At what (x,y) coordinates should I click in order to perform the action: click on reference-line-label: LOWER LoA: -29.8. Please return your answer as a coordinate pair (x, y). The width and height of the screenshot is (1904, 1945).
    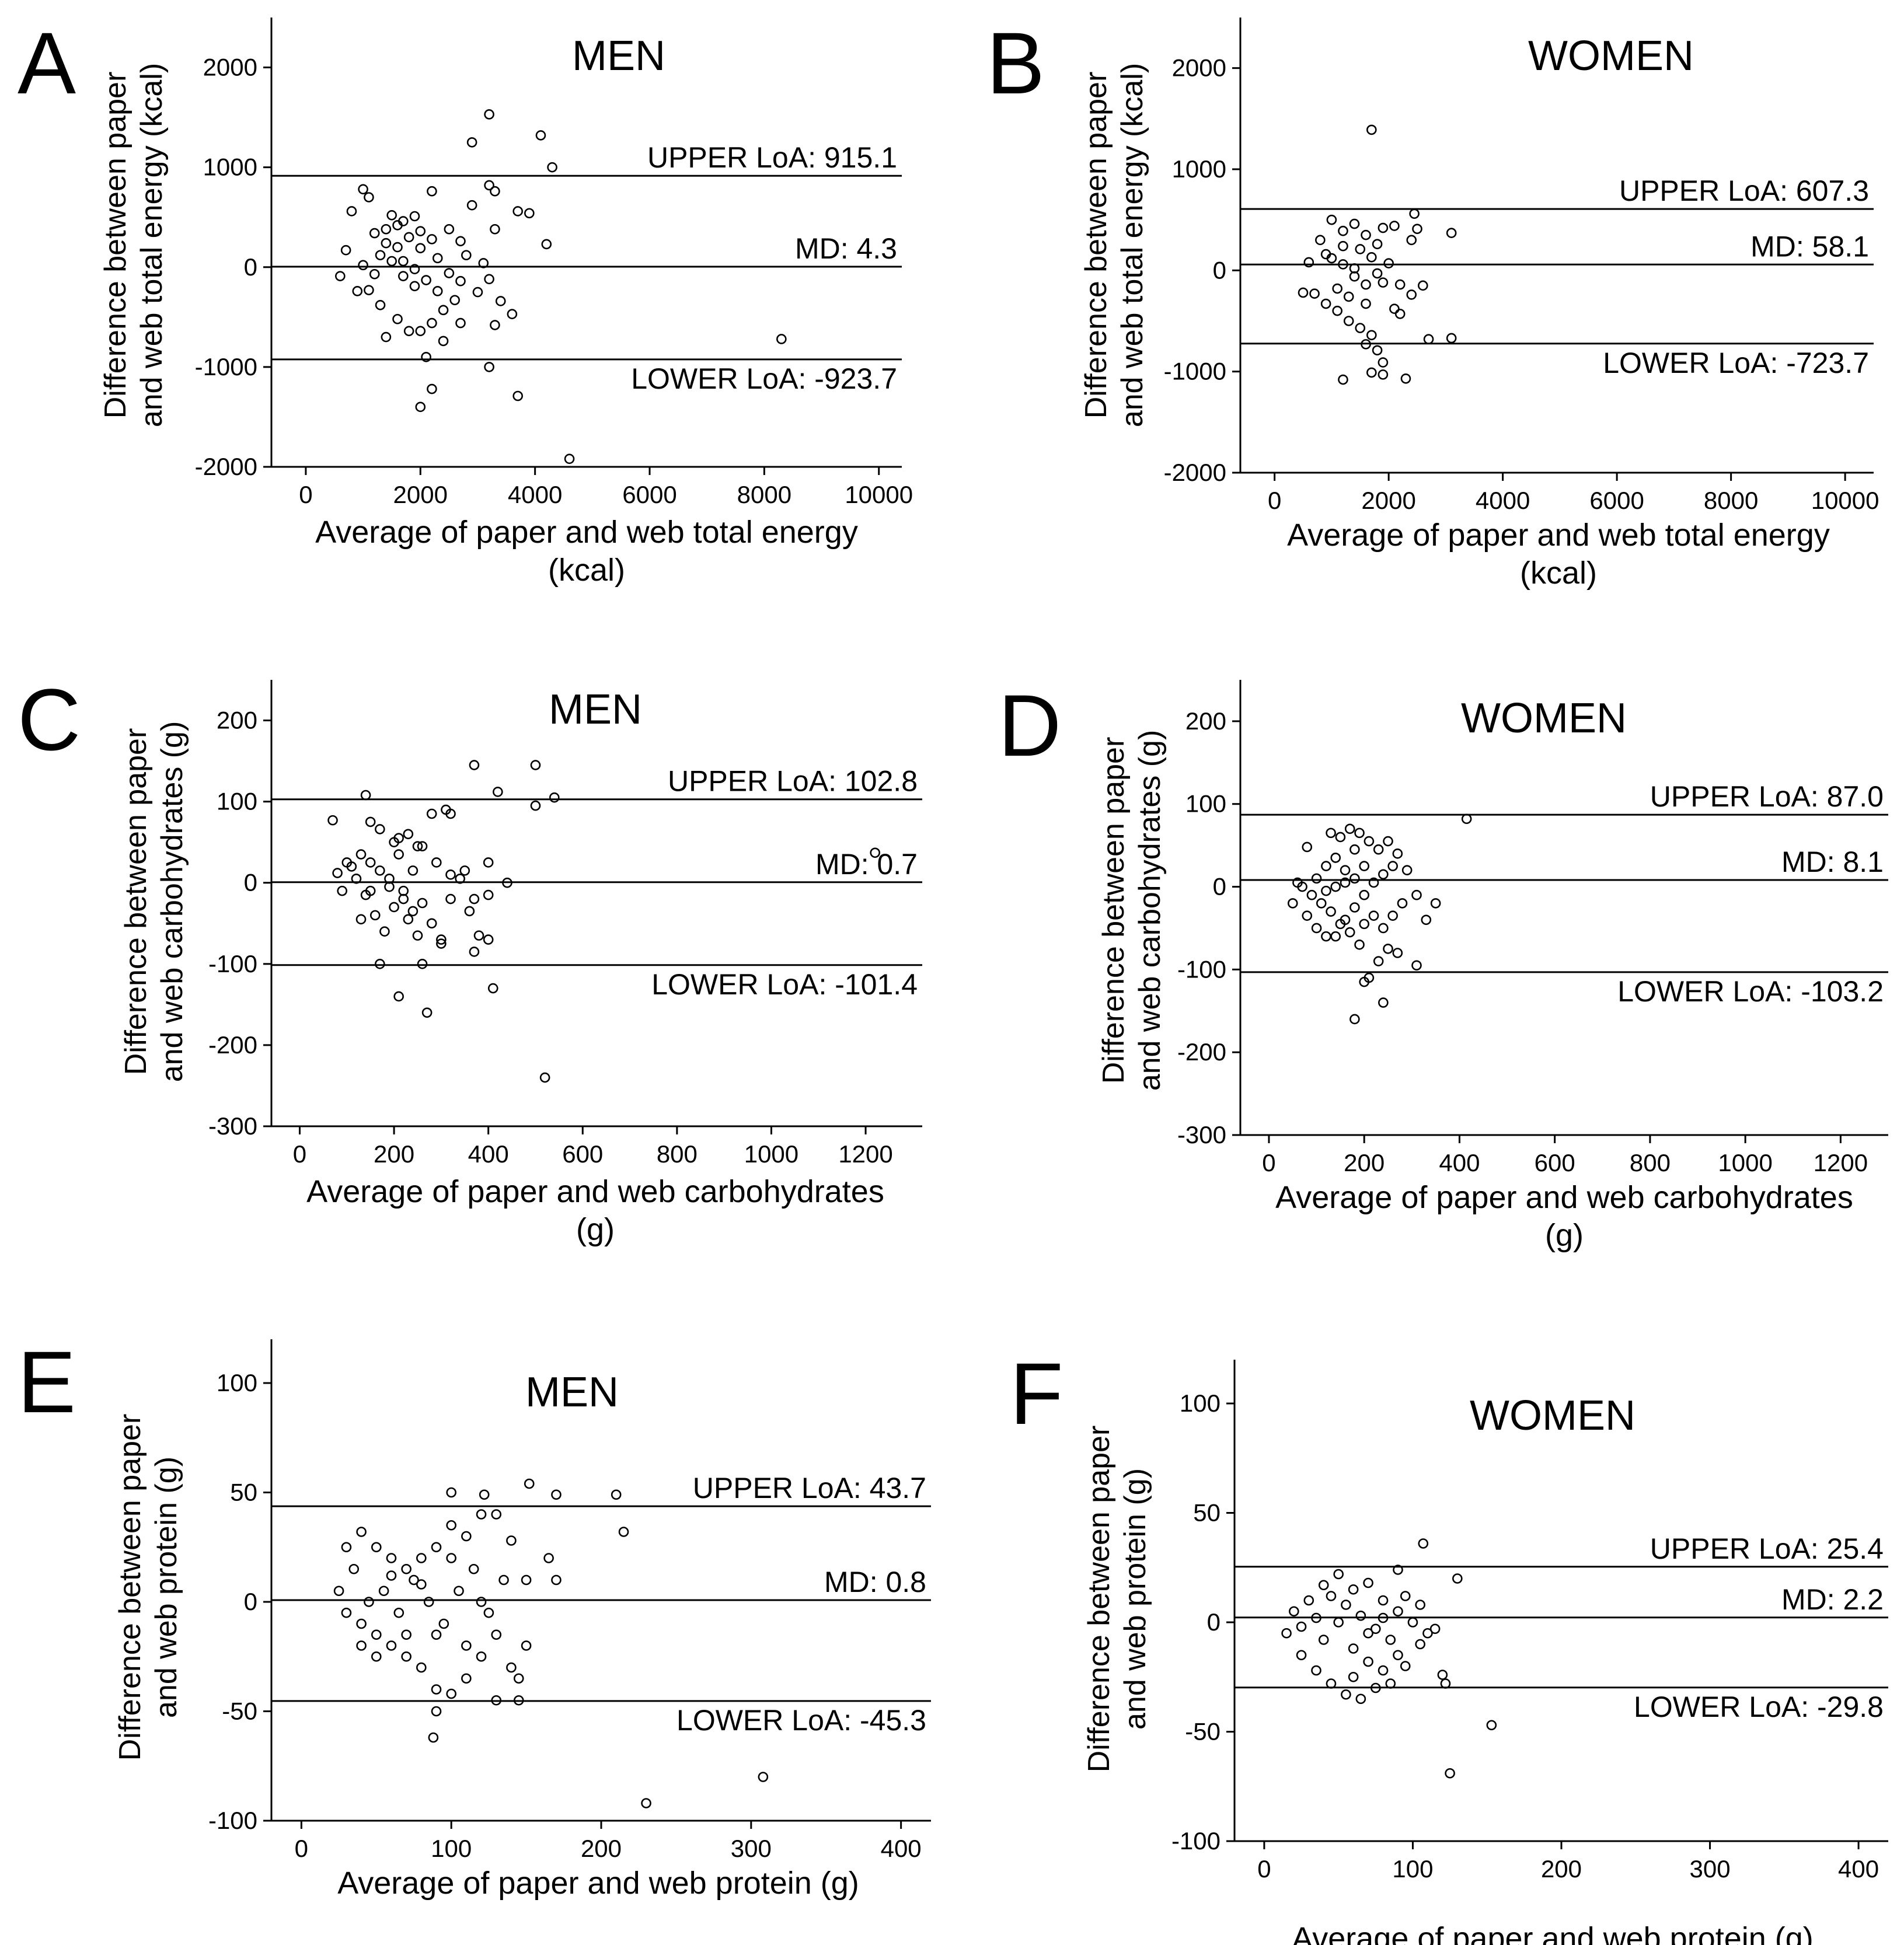
    Looking at the image, I should click on (1759, 1707).